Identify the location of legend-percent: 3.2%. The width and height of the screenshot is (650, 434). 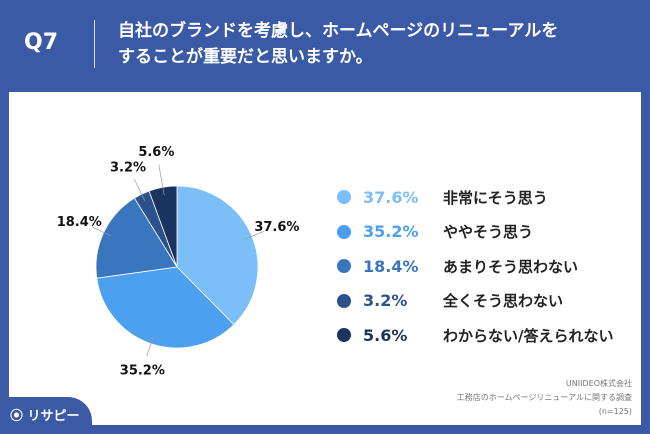
(385, 301).